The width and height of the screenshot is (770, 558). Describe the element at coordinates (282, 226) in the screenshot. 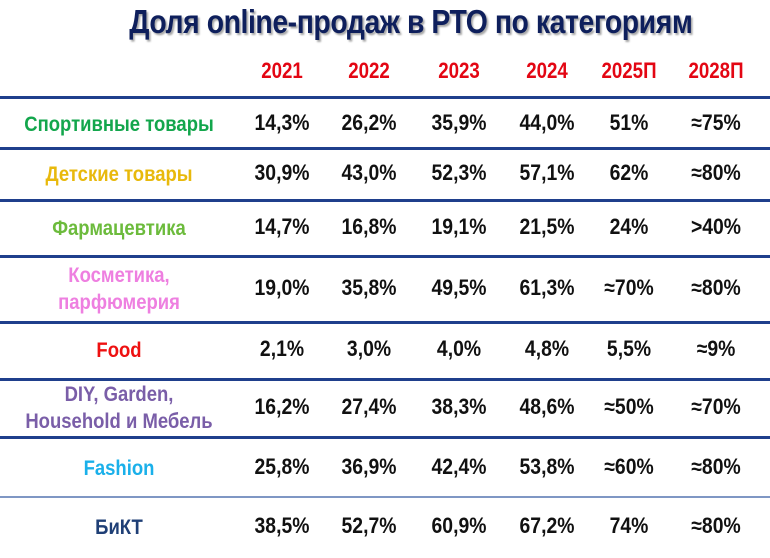

I see `value-cell: 14,7%` at that location.